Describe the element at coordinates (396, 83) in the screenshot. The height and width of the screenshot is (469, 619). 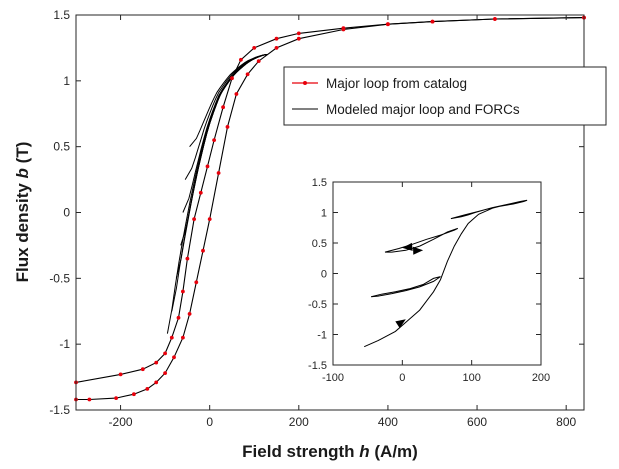
I see `legend-label-catalog: Major loop from catalog` at that location.